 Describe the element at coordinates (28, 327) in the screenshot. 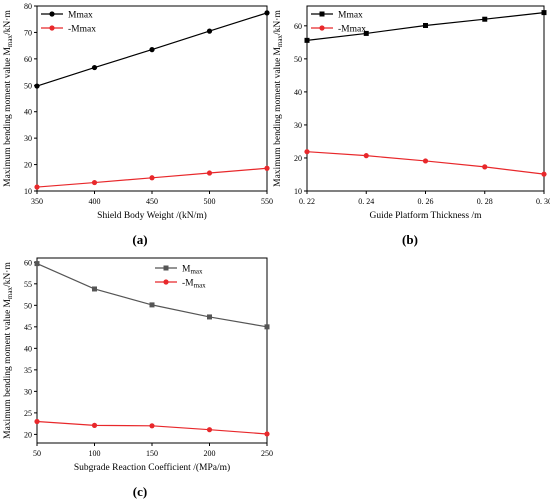

I see `y-tick-label: 45` at that location.